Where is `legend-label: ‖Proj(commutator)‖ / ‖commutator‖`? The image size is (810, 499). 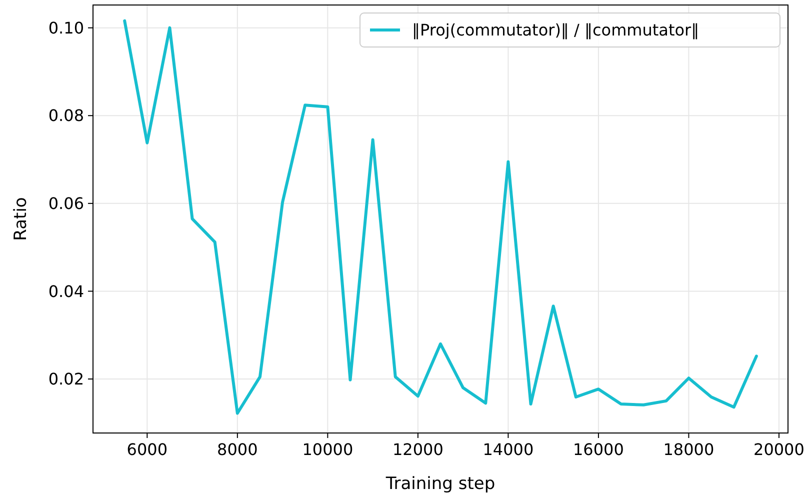
legend-label: ‖Proj(commutator)‖ / ‖commutator‖ is located at coordinates (556, 30).